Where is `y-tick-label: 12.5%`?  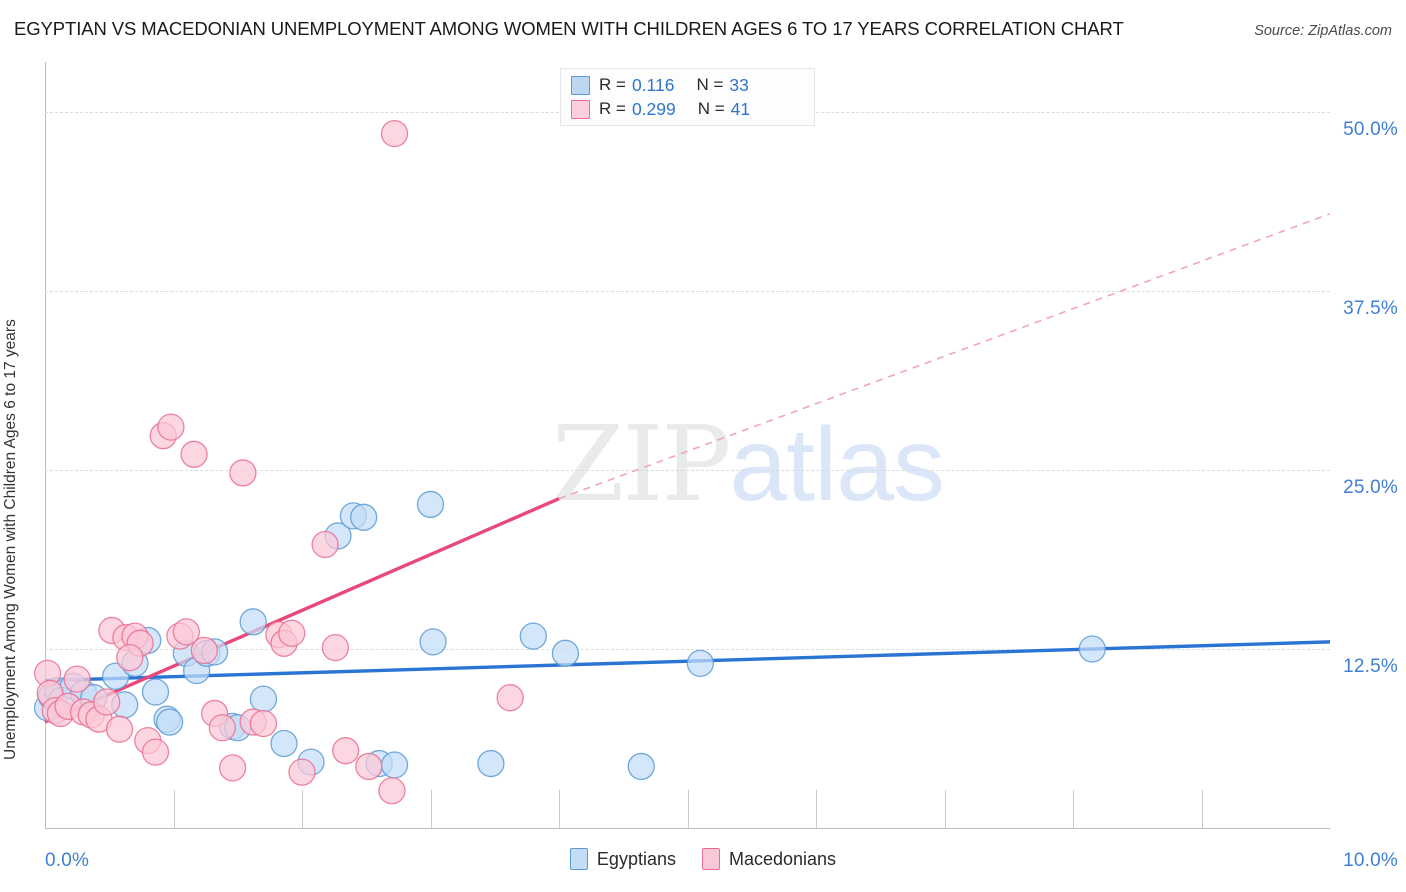 y-tick-label: 12.5% is located at coordinates (1370, 667).